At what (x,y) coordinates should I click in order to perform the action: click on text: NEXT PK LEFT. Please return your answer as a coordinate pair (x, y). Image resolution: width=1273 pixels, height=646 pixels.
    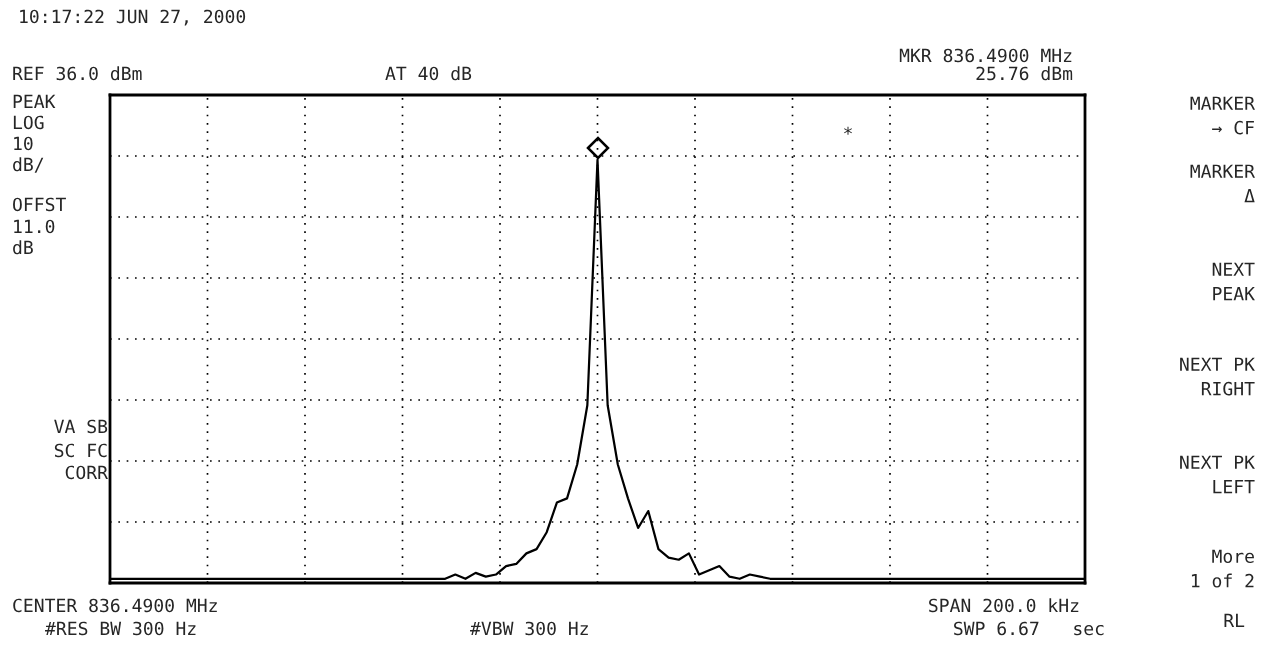
    Looking at the image, I should click on (1217, 474).